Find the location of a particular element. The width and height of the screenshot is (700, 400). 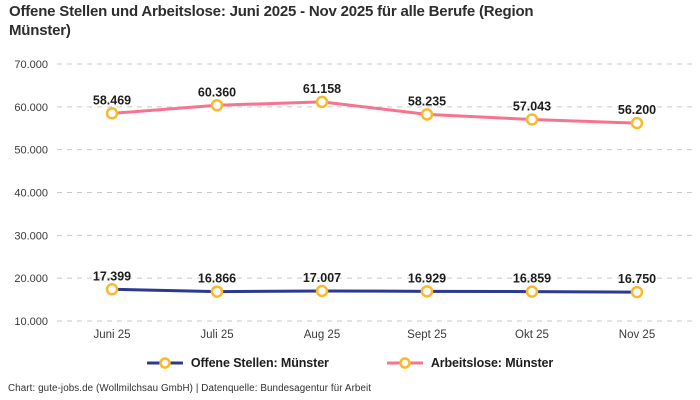

data-point-label: 16.929 is located at coordinates (427, 278).